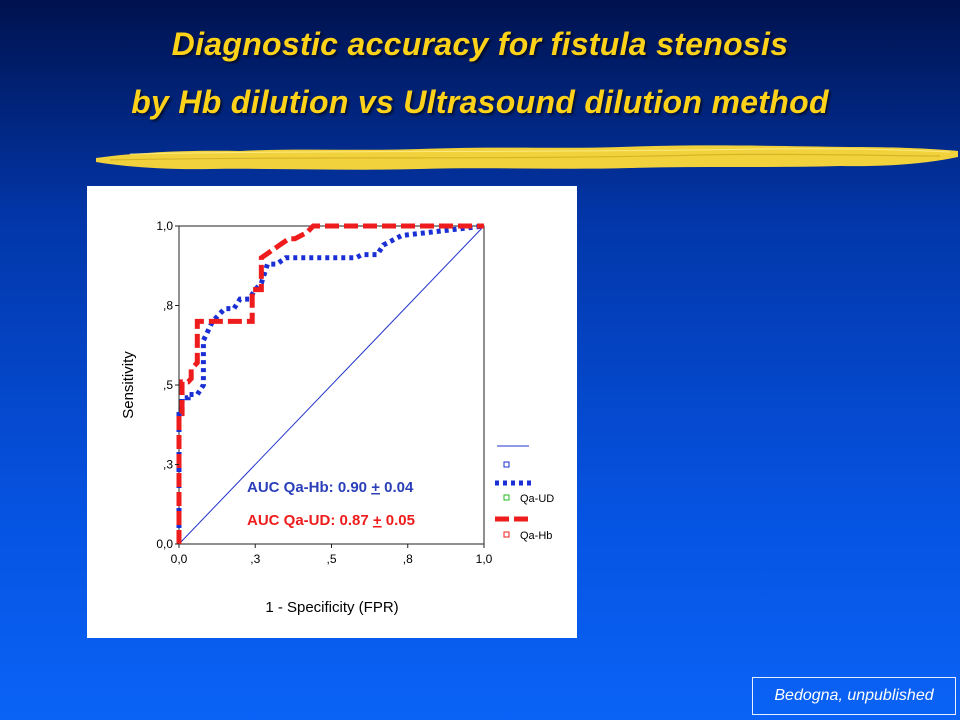  I want to click on x-tick-label: 1,0, so click(484, 559).